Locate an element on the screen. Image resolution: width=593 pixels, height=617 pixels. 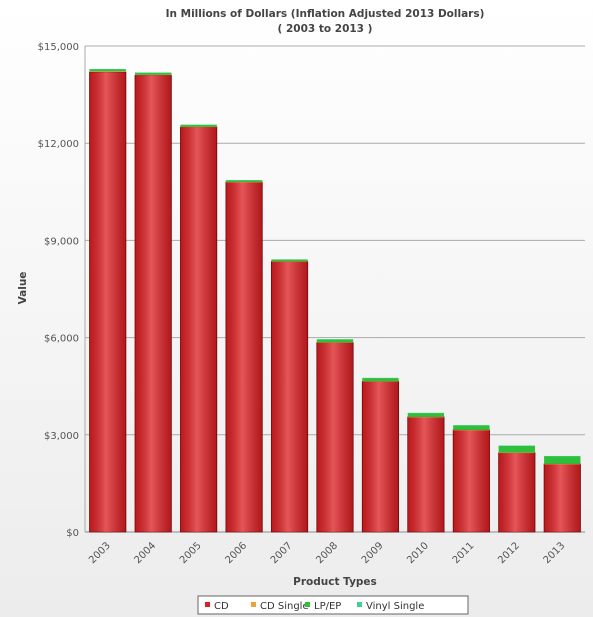
legend-item-label: LP/EP is located at coordinates (327, 606).